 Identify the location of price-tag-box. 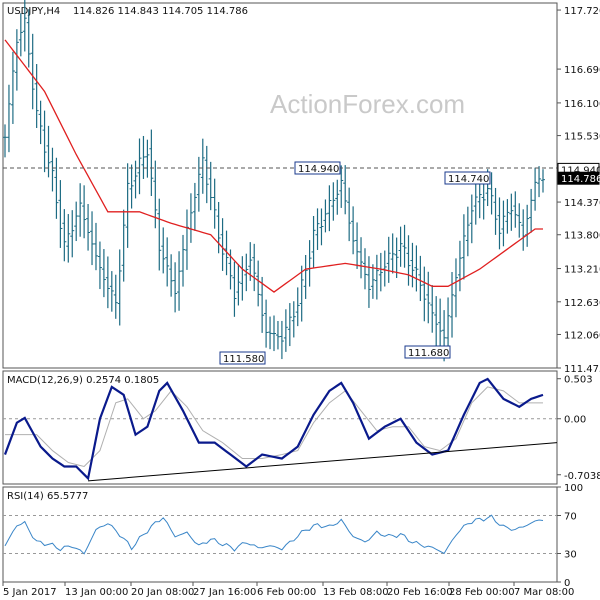
(578, 178).